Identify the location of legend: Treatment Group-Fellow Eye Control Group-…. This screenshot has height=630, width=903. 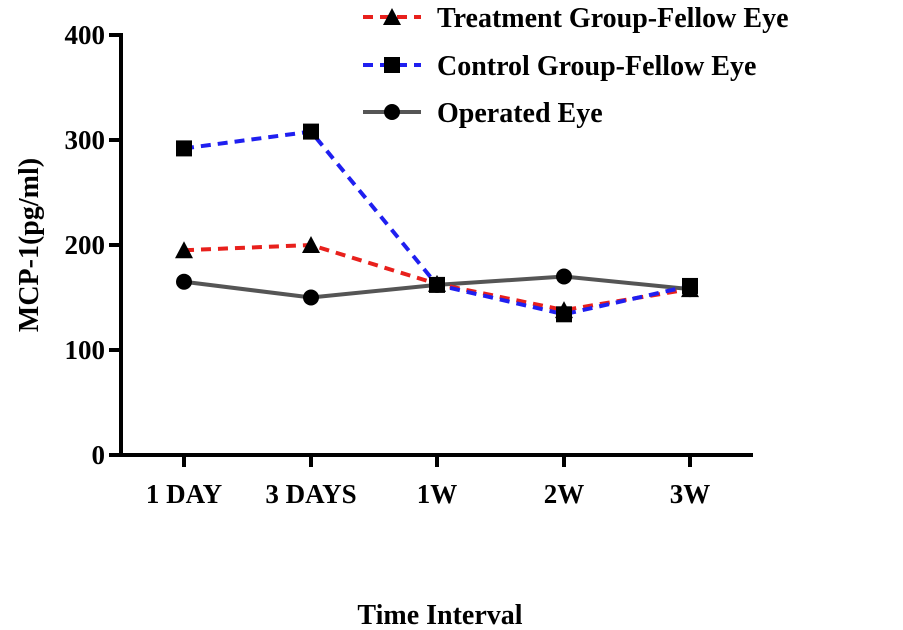
(576, 66).